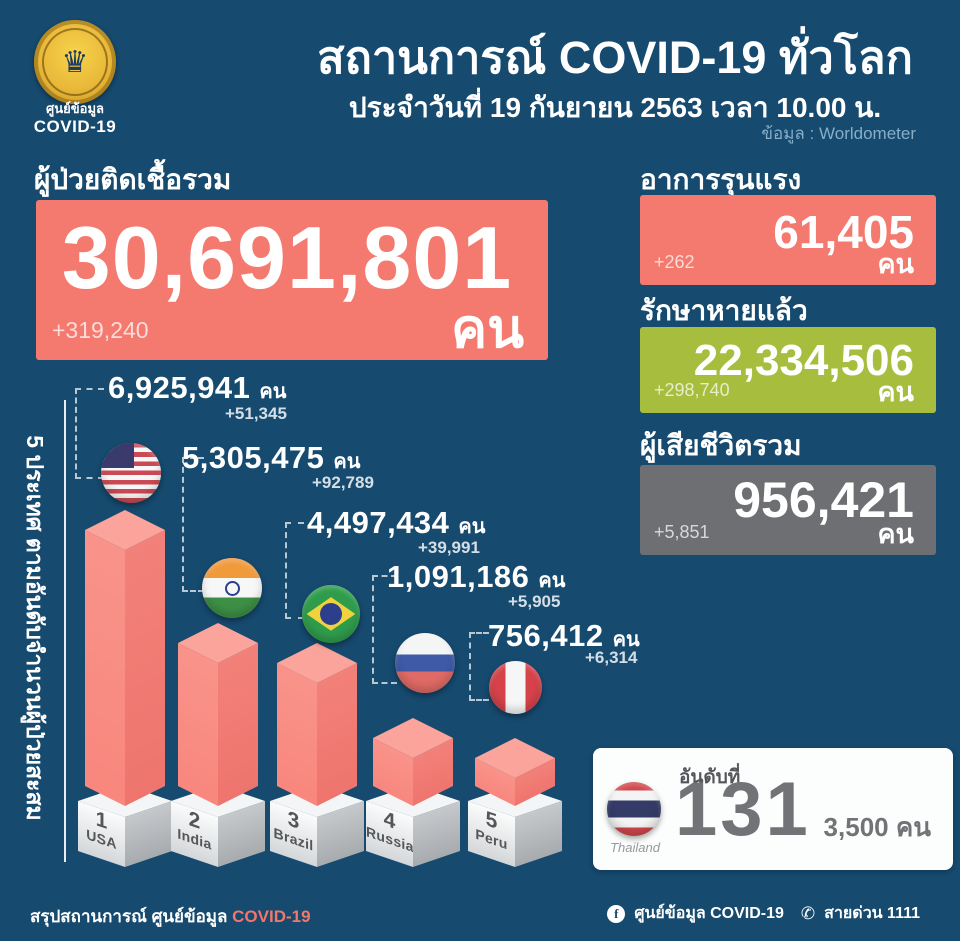  I want to click on value-number: 6,925,941, so click(179, 387).